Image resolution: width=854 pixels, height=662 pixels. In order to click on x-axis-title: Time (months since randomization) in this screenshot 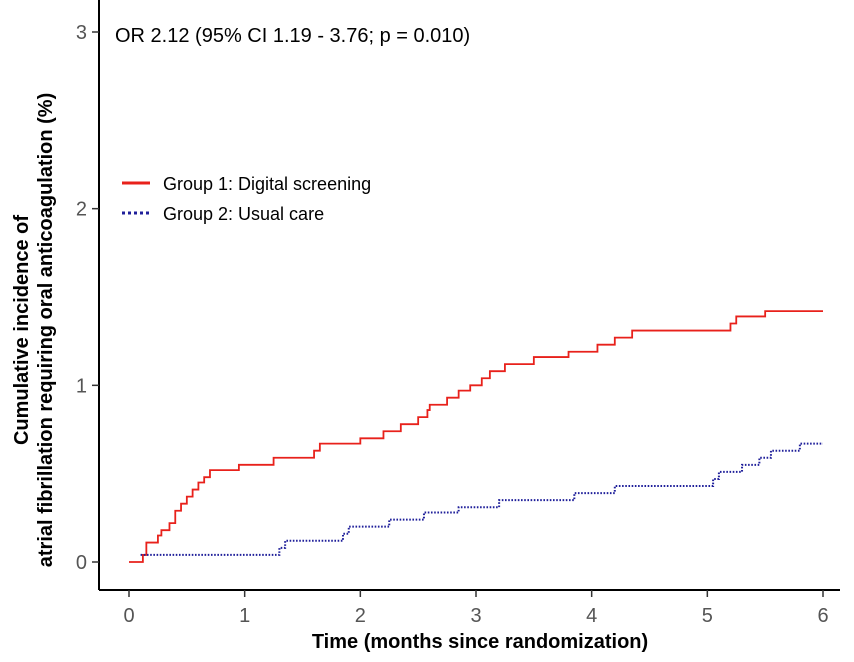, I will do `click(480, 642)`.